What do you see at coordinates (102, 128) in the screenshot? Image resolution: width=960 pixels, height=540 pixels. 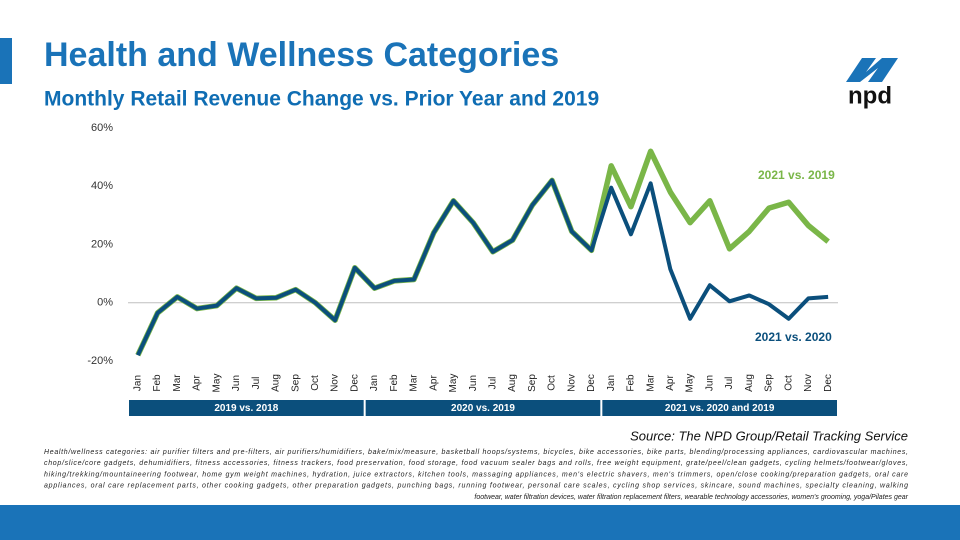 I see `y-tick-label: 60%` at bounding box center [102, 128].